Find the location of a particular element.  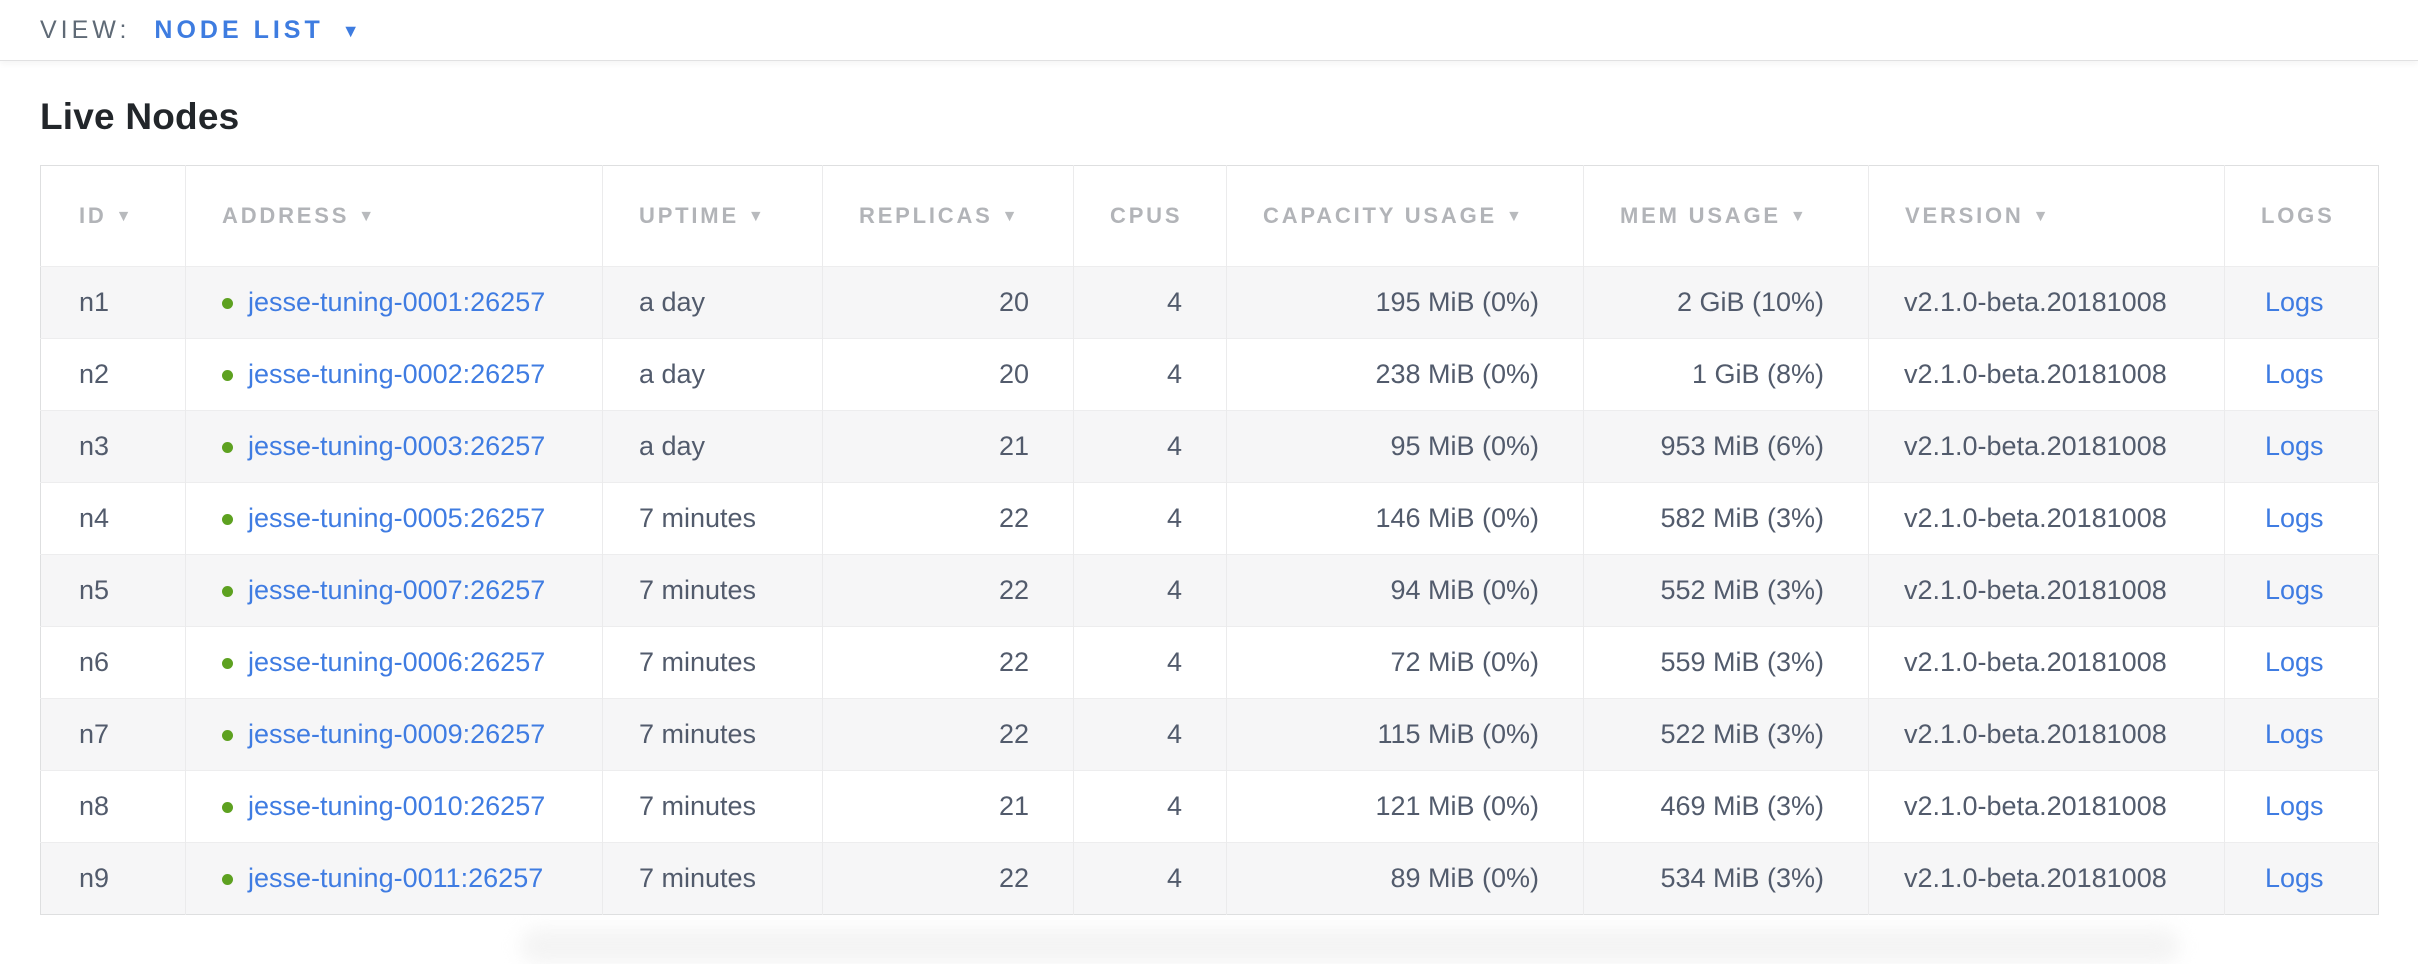

column-header-cpus: CPUS is located at coordinates (1150, 216).